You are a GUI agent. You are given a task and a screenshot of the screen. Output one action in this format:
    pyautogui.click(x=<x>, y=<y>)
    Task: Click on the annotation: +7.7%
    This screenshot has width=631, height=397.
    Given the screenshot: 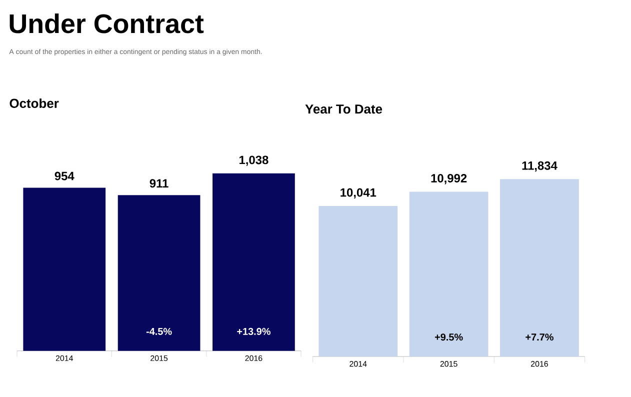 What is the action you would take?
    pyautogui.click(x=540, y=337)
    